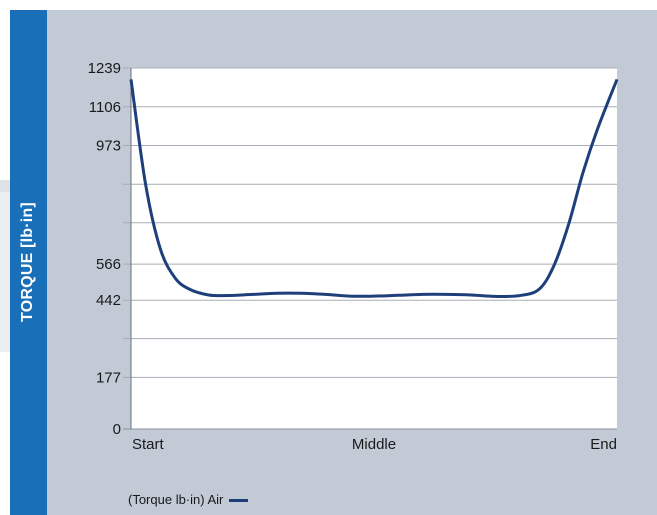 Image resolution: width=657 pixels, height=515 pixels. I want to click on side-notch-lower, so click(5, 272).